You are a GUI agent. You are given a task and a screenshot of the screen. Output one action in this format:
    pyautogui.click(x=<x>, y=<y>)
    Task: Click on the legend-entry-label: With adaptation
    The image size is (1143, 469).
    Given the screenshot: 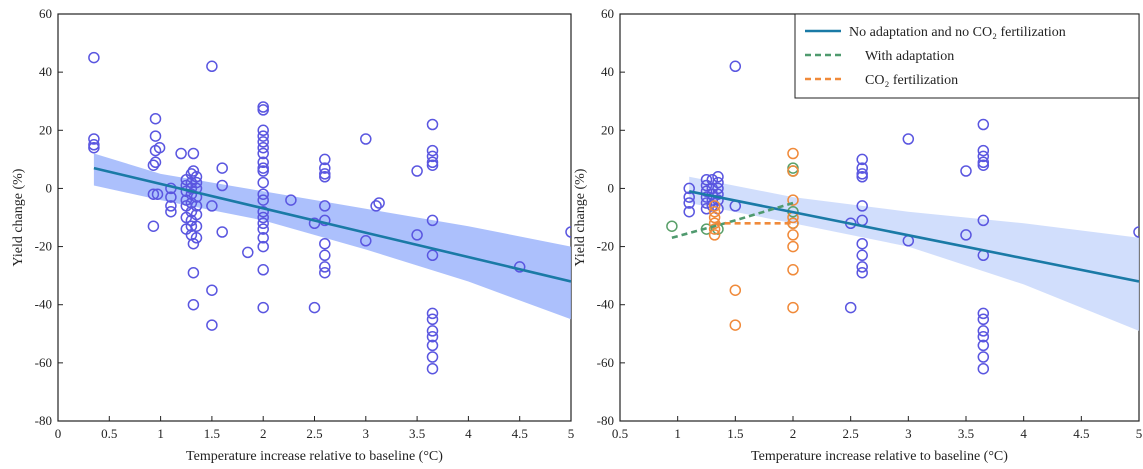 What is the action you would take?
    pyautogui.click(x=909, y=56)
    